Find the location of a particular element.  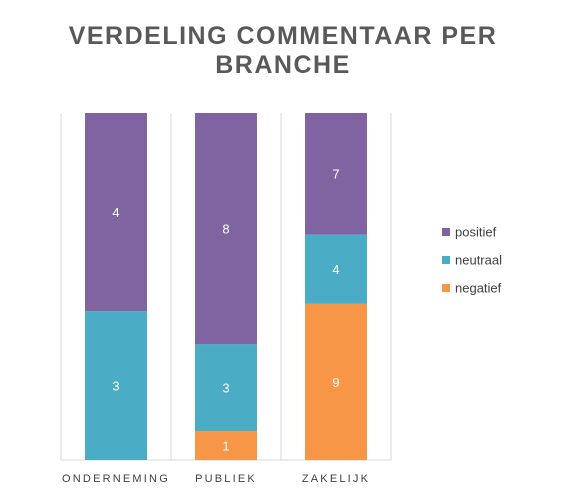

data-label: 7 is located at coordinates (335, 174).